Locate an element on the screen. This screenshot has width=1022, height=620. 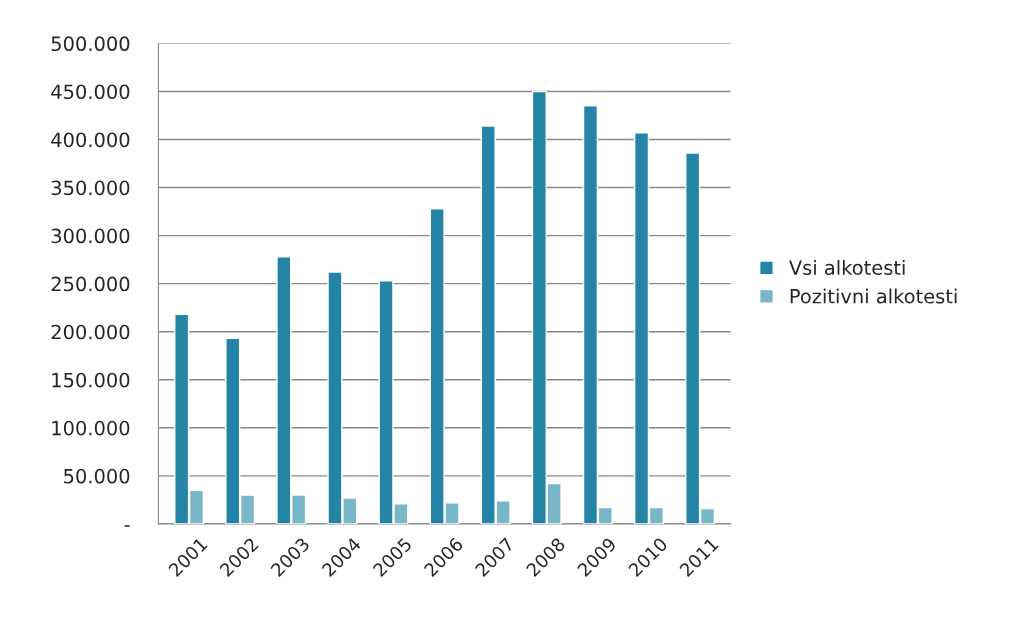
y-tick-label: 150.000 is located at coordinates (91, 380).